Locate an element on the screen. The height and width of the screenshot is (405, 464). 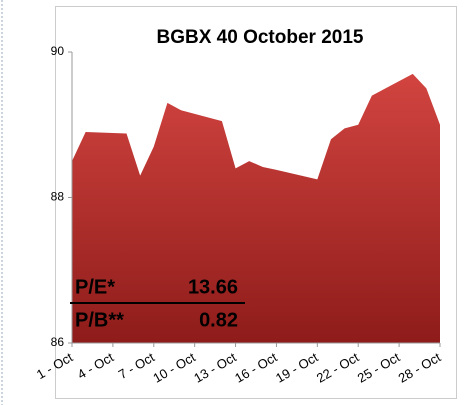
chart-title: BGBX 40 October 2015 is located at coordinates (260, 37).